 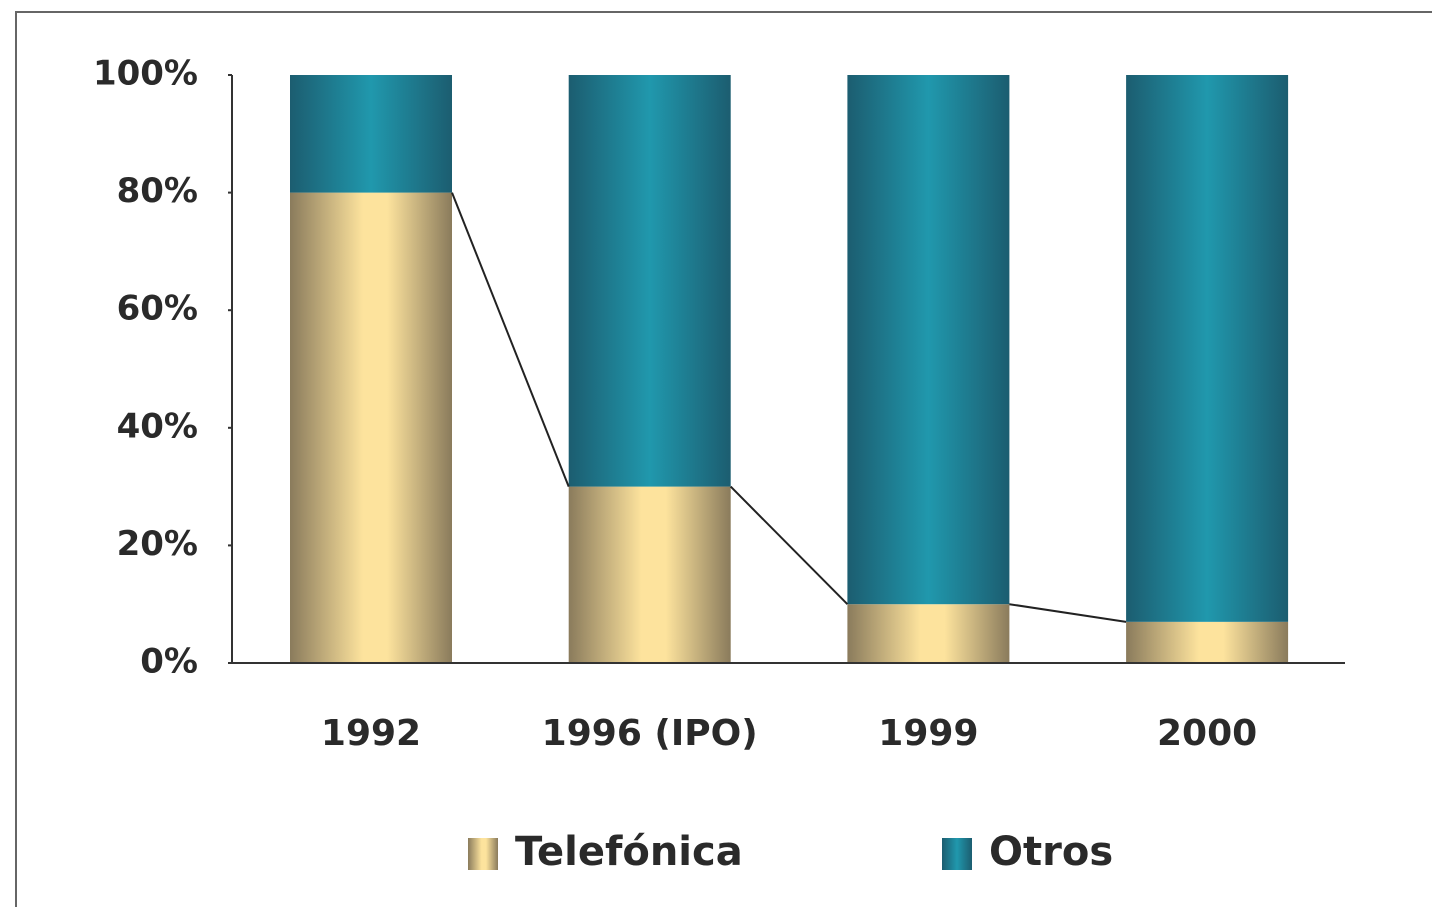 What do you see at coordinates (650, 733) in the screenshot?
I see `x-tick-label: 1996 (IPO)` at bounding box center [650, 733].